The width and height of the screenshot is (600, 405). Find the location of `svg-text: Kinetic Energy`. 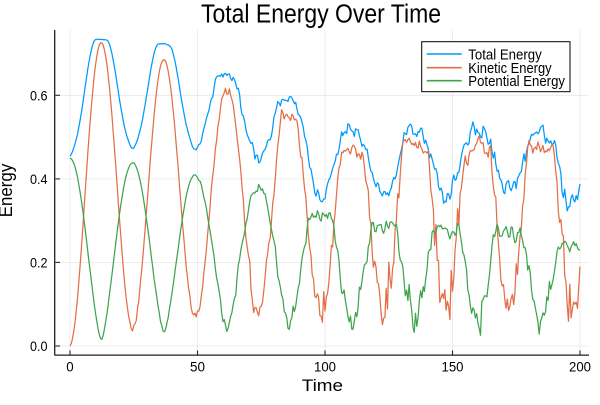

svg-text: Kinetic Energy is located at coordinates (510, 68).